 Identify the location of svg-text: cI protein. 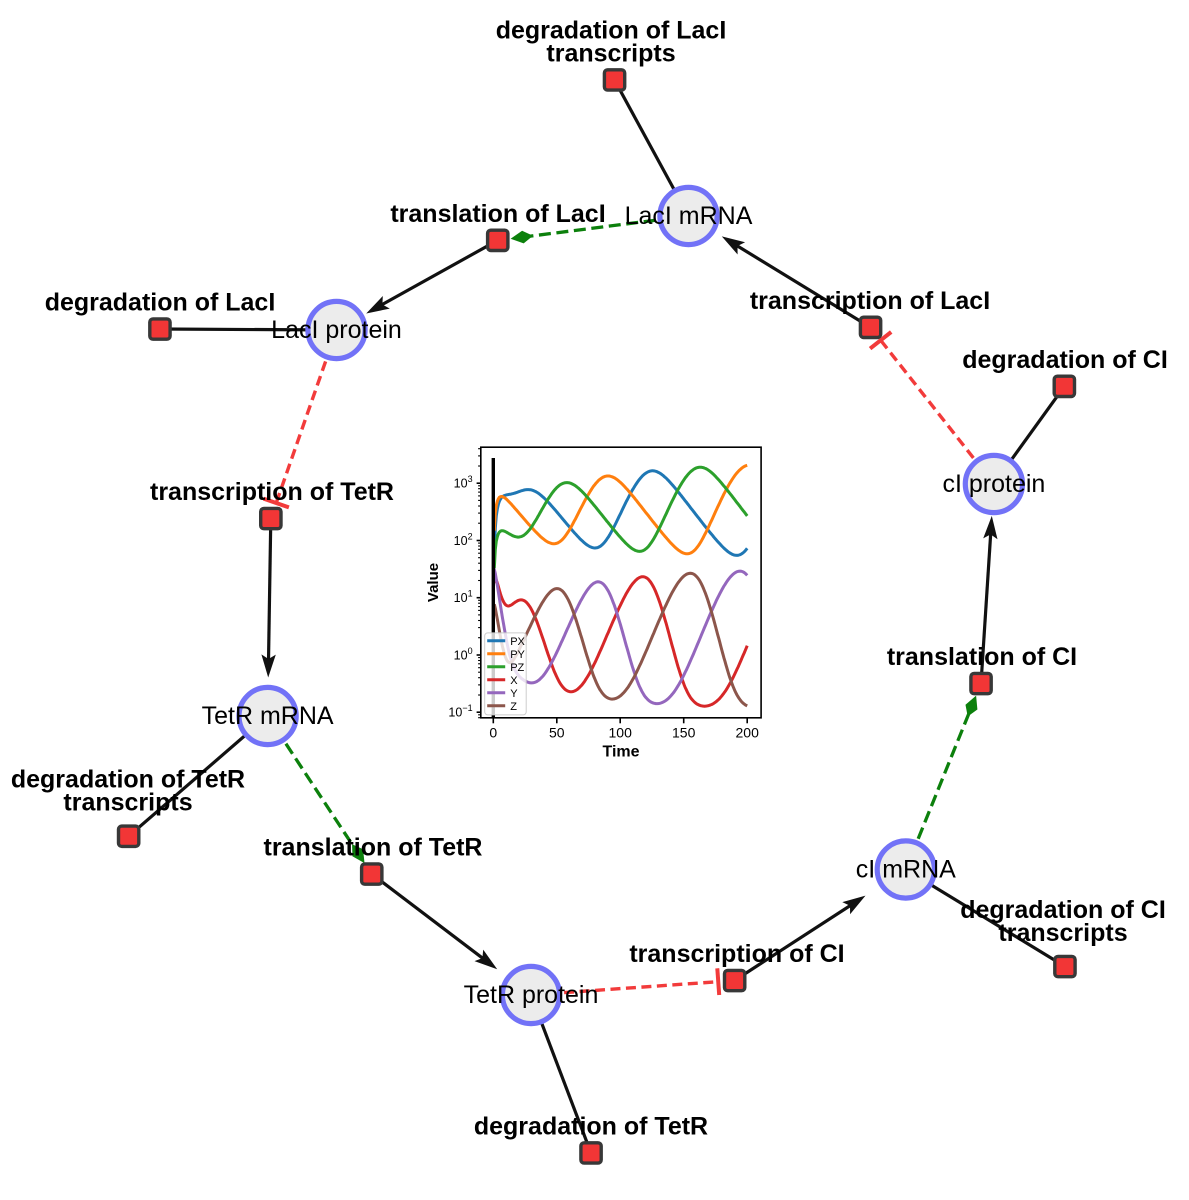
(993, 484).